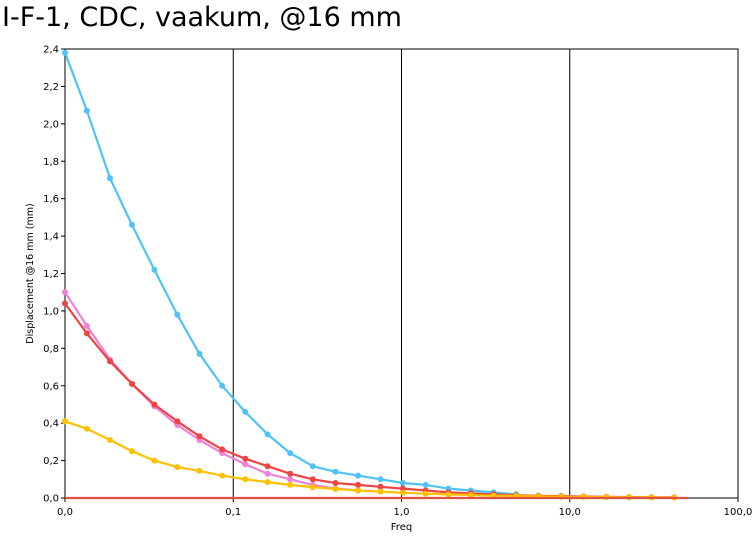 This screenshot has height=540, width=753. I want to click on y-tick-label: 0,0, so click(51, 499).